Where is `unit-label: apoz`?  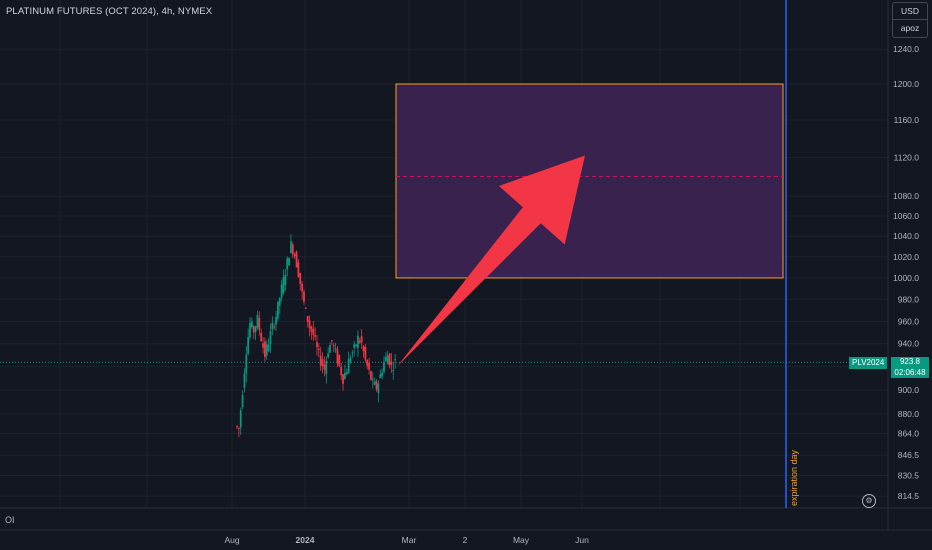 unit-label: apoz is located at coordinates (910, 28).